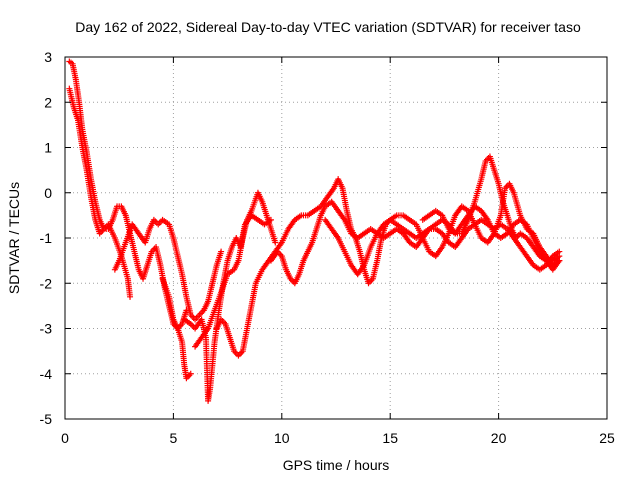 The image size is (640, 480). Describe the element at coordinates (282, 438) in the screenshot. I see `x-tick-label: 10` at that location.